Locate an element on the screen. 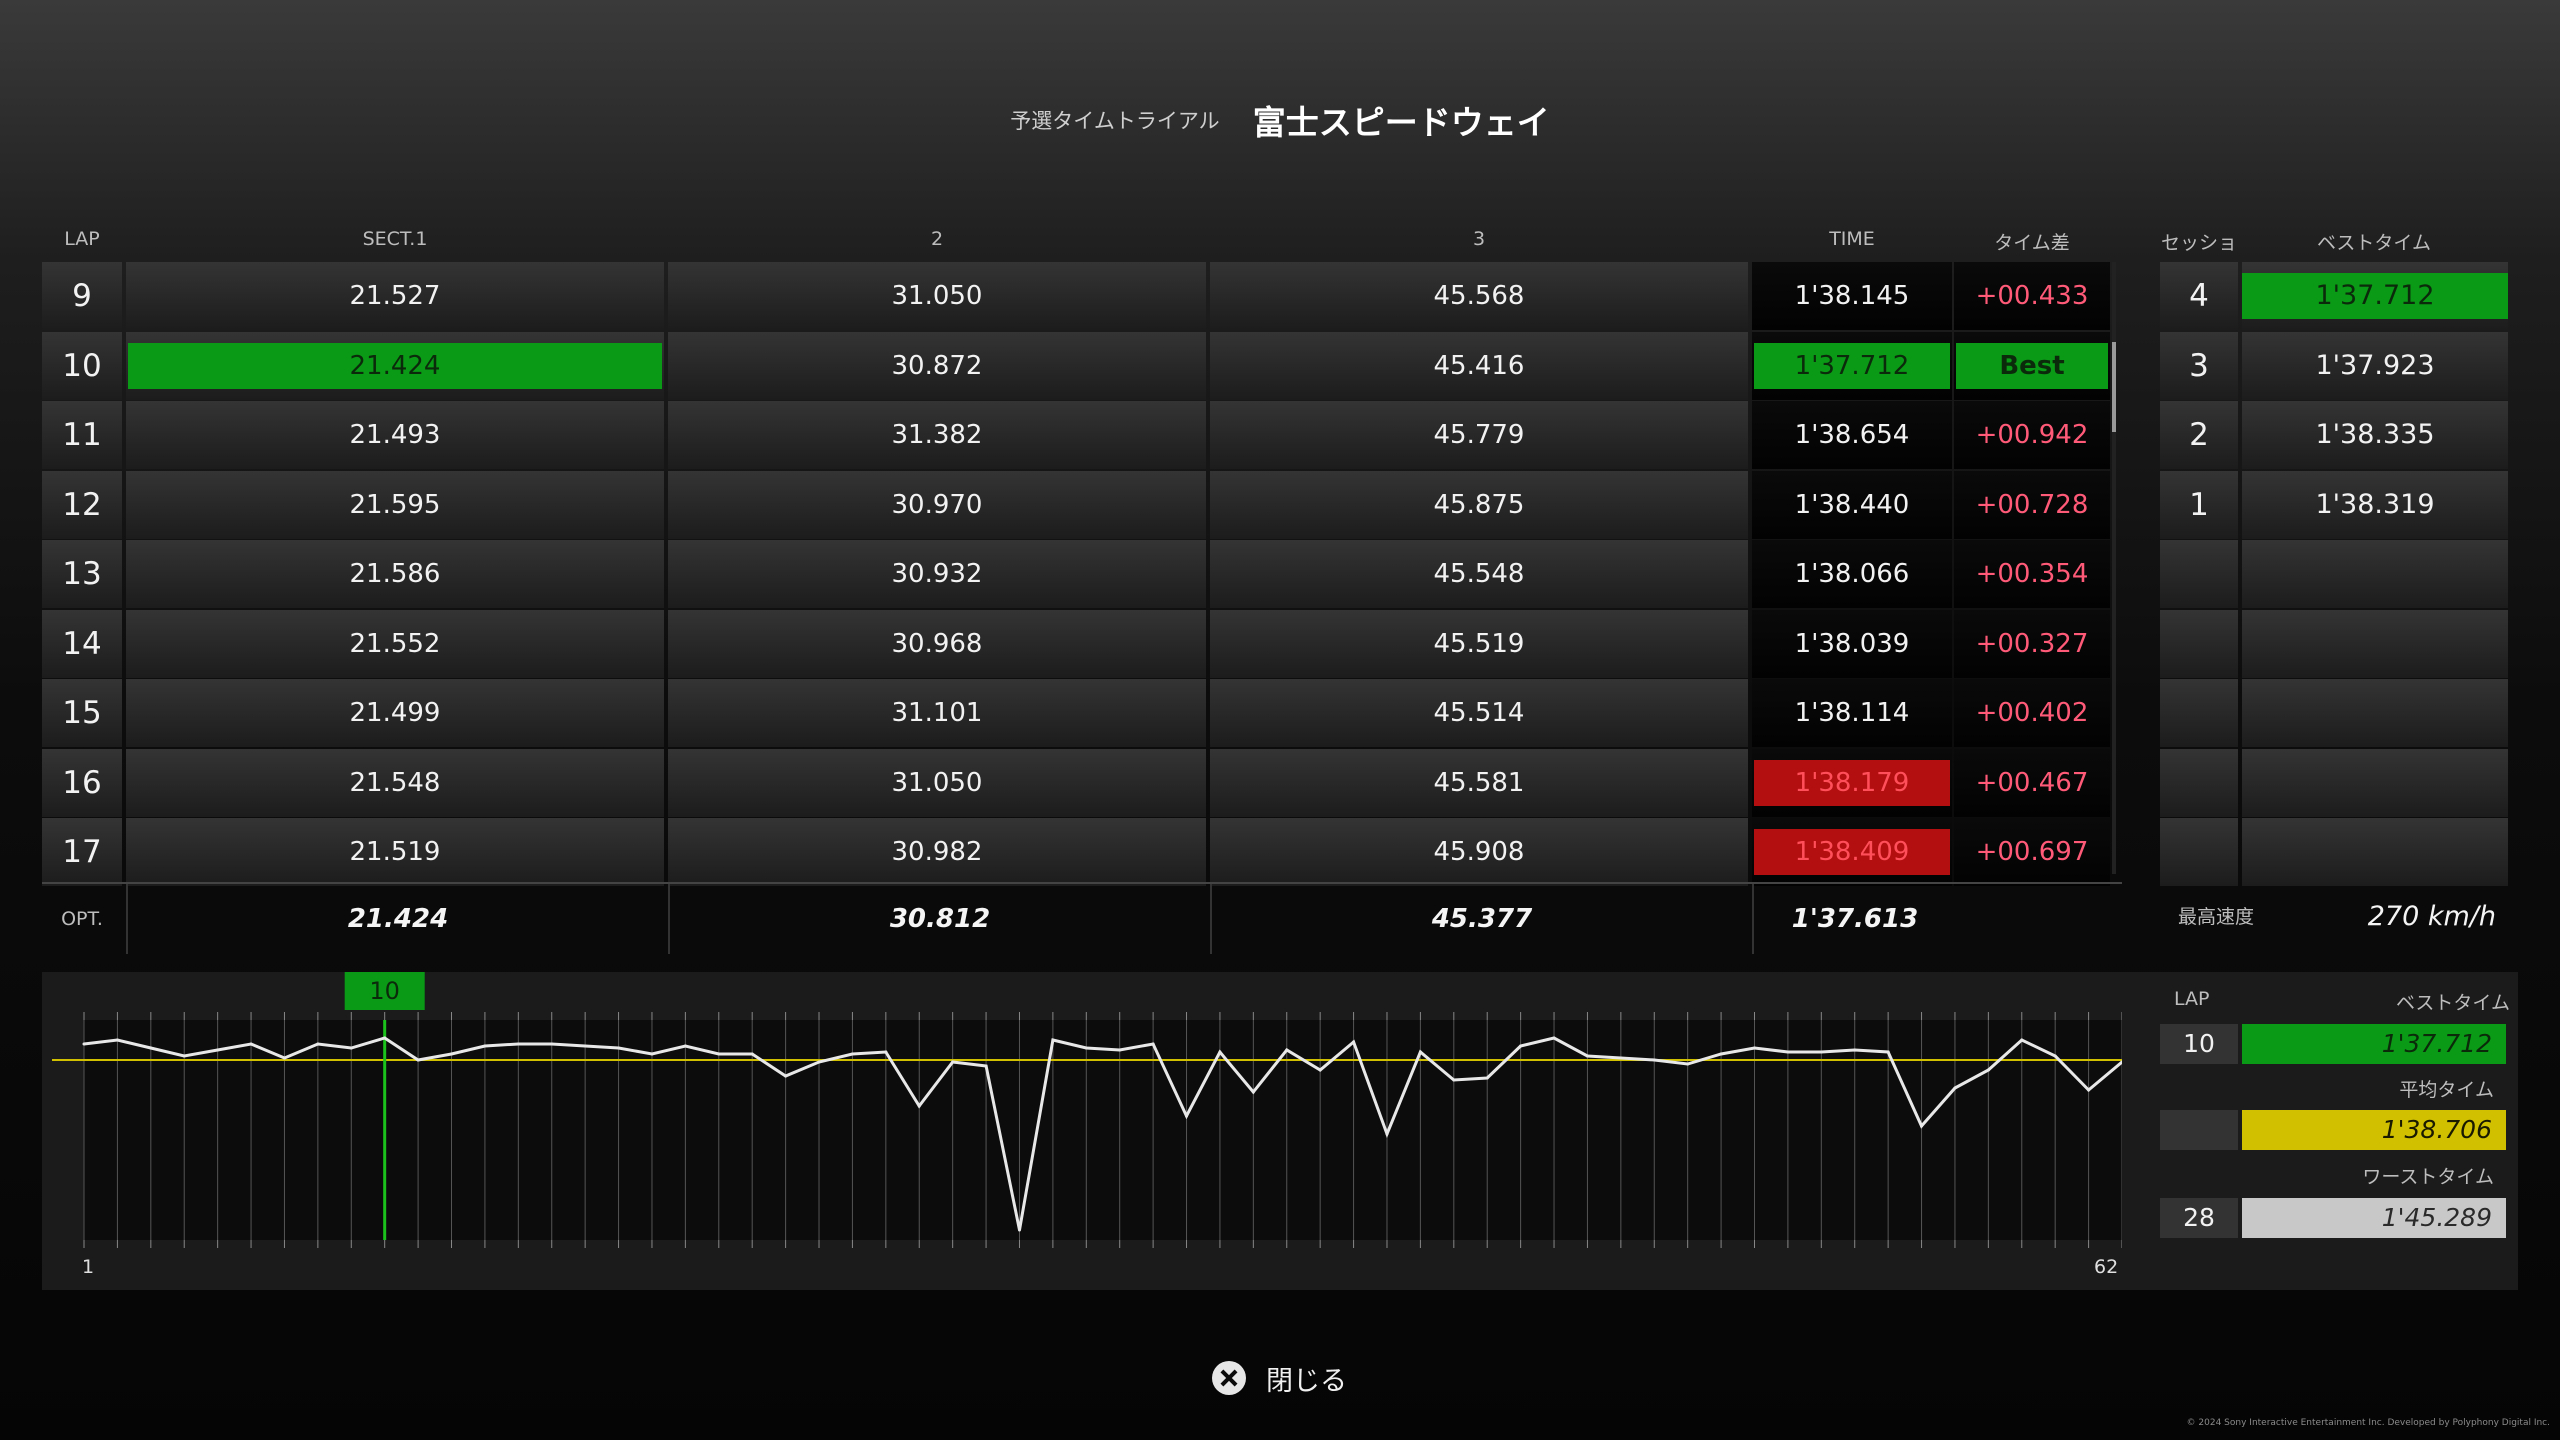 The height and width of the screenshot is (1440, 2560). session-best-time: 1'37.712 is located at coordinates (2375, 296).